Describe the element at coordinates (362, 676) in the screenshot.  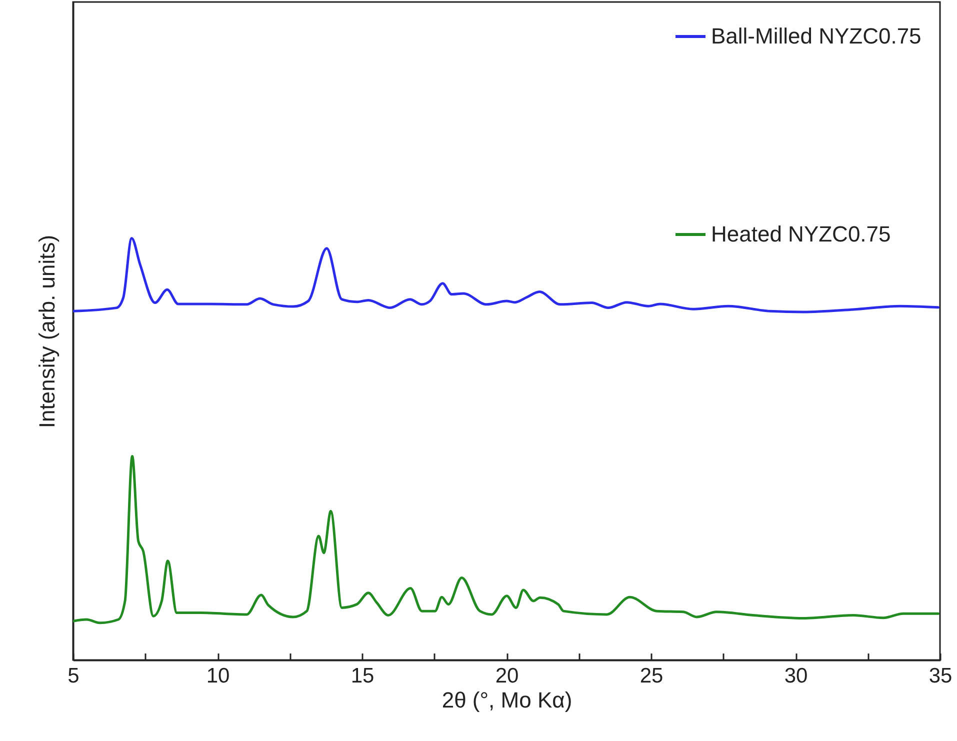
I see `x-tick-label: 15` at that location.